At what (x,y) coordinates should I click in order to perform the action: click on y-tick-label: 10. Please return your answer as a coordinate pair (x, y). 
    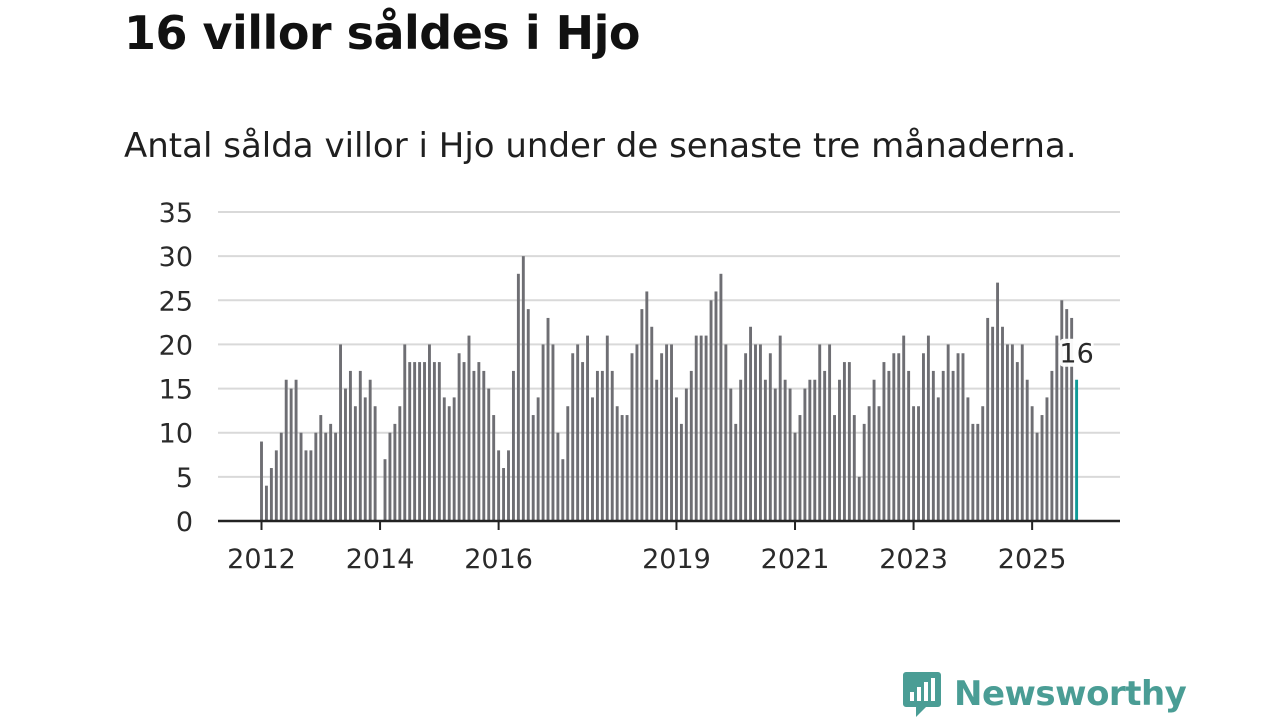
    Looking at the image, I should click on (176, 434).